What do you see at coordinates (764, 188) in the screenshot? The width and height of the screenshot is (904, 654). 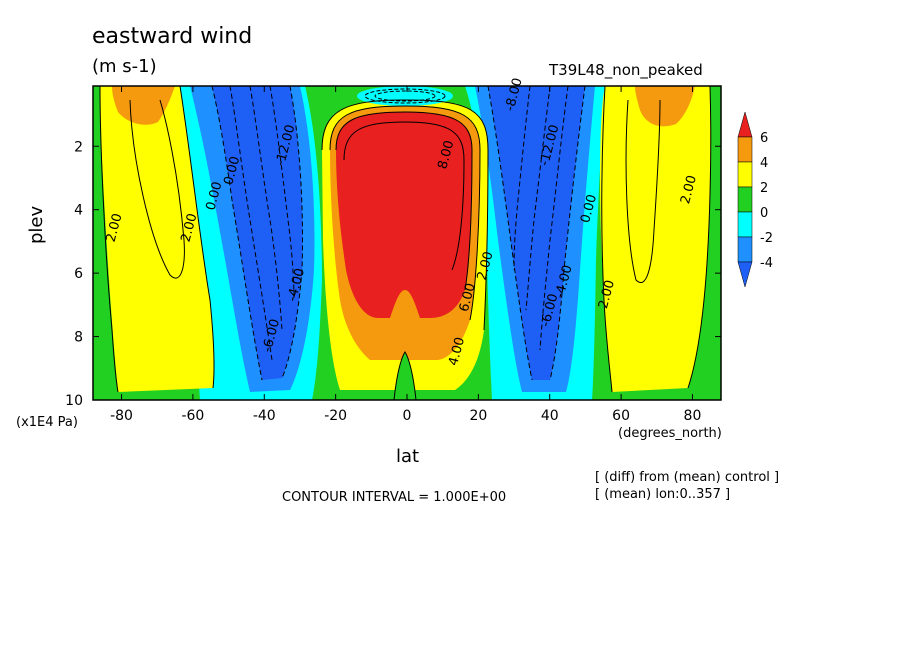 I see `colorbar-label: 2` at bounding box center [764, 188].